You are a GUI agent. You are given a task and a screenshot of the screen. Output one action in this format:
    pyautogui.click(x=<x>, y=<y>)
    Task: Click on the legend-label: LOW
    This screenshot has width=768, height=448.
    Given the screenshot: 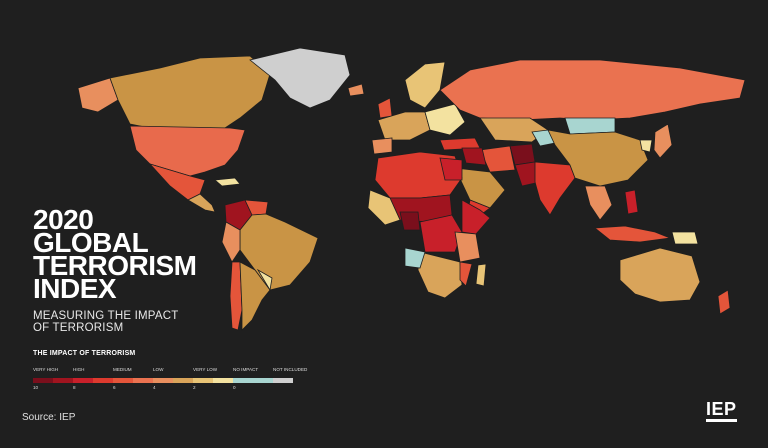 What is the action you would take?
    pyautogui.click(x=158, y=369)
    